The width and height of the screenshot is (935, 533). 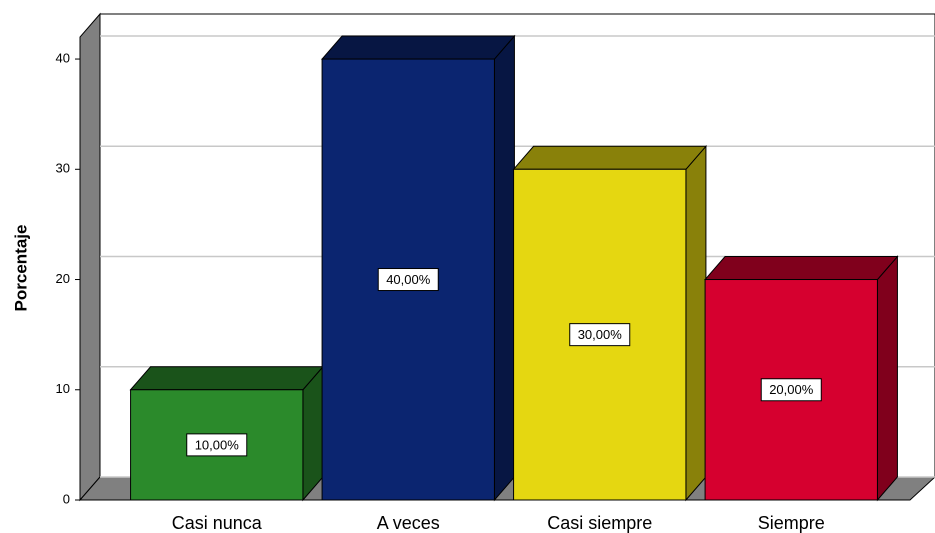 I want to click on value-label: 20,00%, so click(x=791, y=389).